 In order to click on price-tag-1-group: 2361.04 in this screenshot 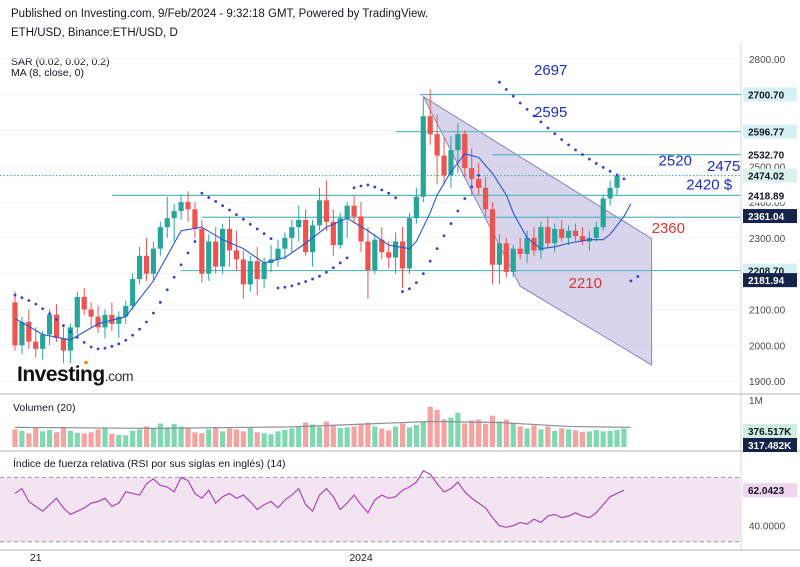, I will do `click(770, 216)`.